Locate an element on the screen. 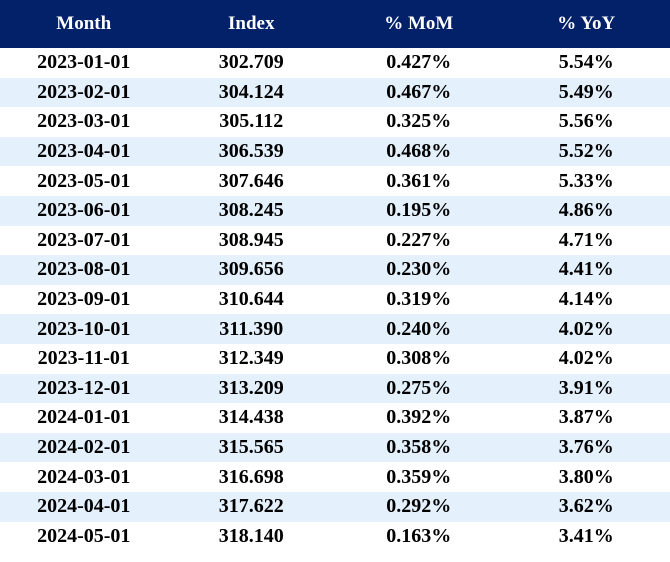 This screenshot has width=670, height=562. table-cell: 2024-04-01 is located at coordinates (84, 506).